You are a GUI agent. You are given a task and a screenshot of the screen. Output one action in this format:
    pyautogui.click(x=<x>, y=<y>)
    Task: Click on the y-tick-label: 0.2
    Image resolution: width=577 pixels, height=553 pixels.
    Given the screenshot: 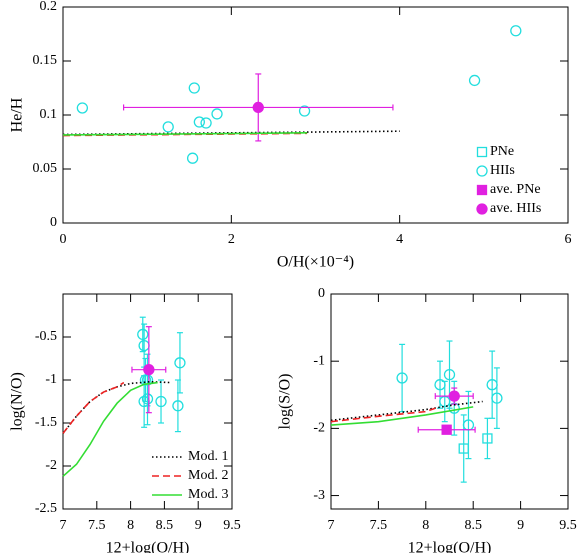 What is the action you would take?
    pyautogui.click(x=49, y=7)
    